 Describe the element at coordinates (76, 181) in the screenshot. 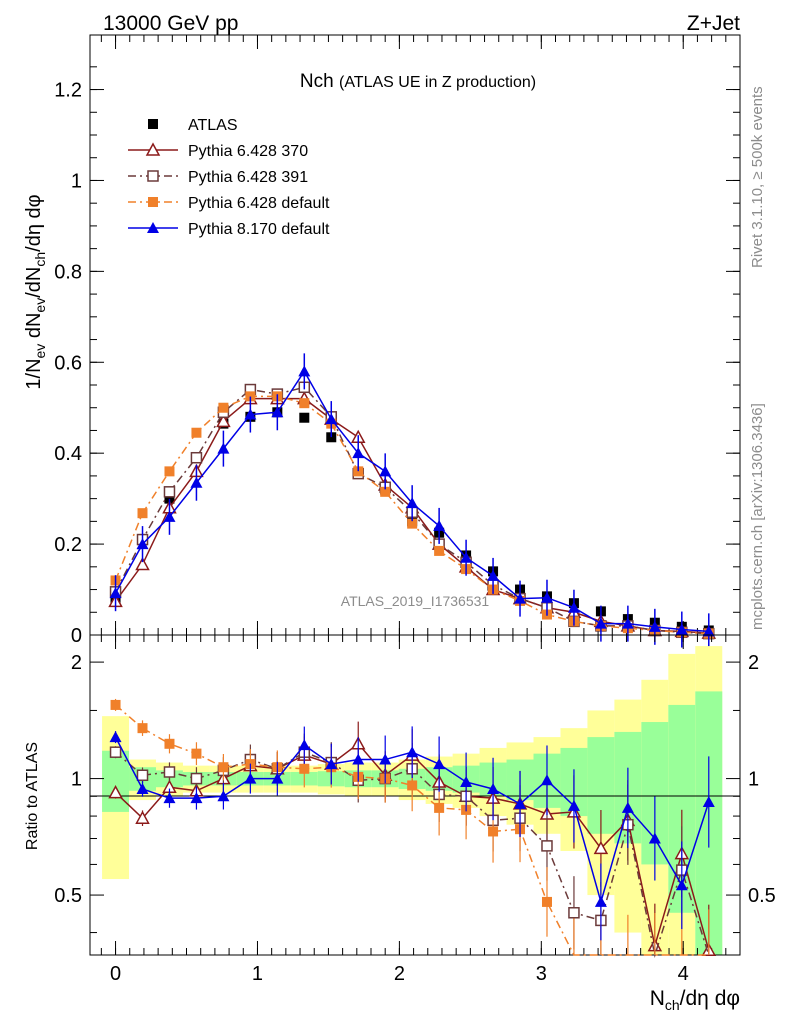

I see `y-tick-label: 1` at that location.